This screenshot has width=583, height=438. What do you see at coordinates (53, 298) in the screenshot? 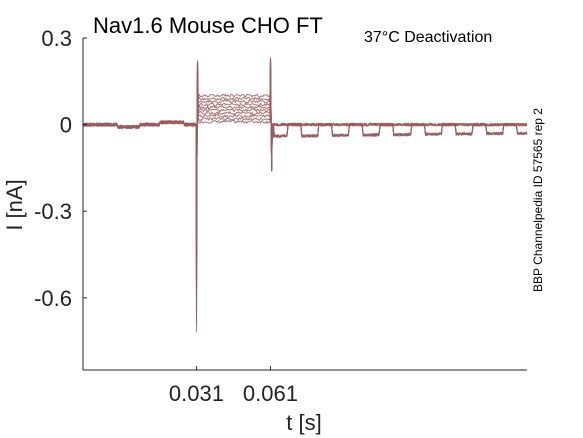
I see `y-tick-label: -0.6` at bounding box center [53, 298].